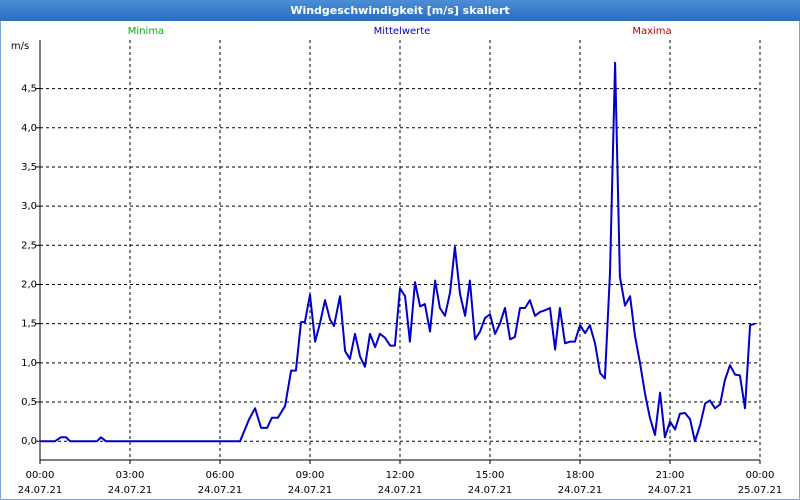 The height and width of the screenshot is (500, 800). Describe the element at coordinates (29, 245) in the screenshot. I see `y-tick-label: 2,5` at that location.